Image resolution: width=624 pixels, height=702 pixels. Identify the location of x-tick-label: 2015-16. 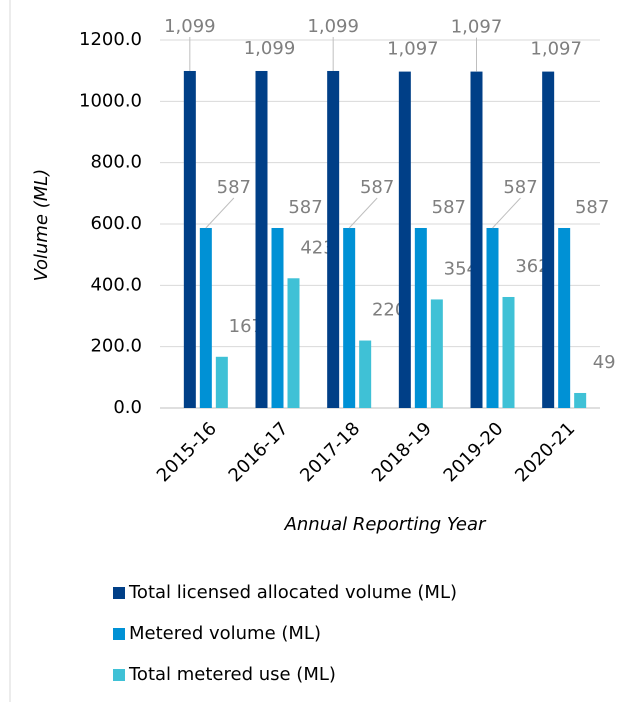
(187, 452).